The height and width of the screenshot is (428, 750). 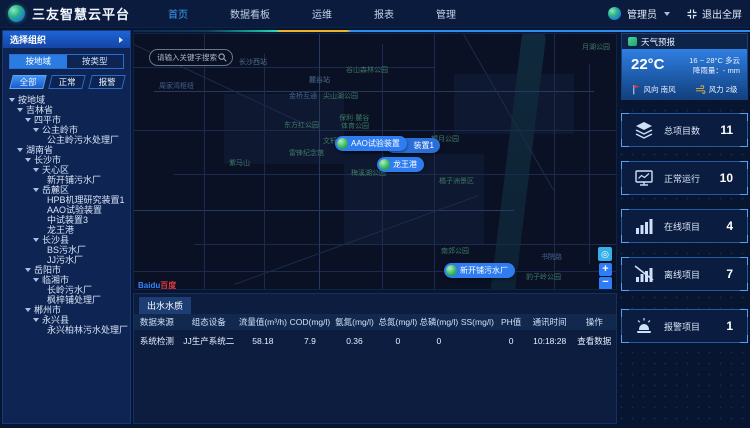 What do you see at coordinates (66, 120) in the screenshot?
I see `tree-node: 四平市` at bounding box center [66, 120].